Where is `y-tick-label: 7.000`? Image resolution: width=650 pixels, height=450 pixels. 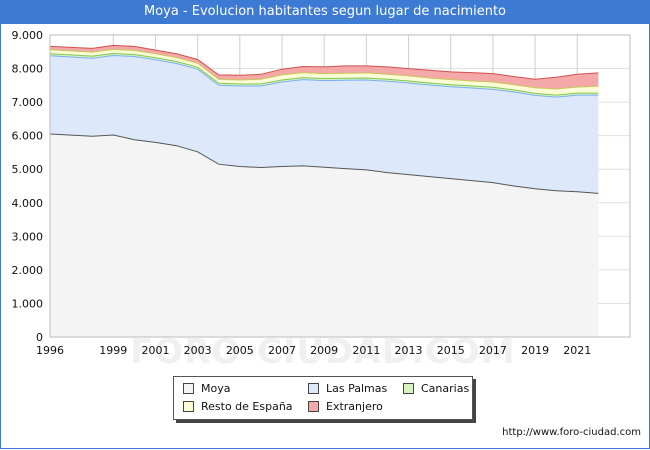 y-tick-label: 7.000 is located at coordinates (28, 102).